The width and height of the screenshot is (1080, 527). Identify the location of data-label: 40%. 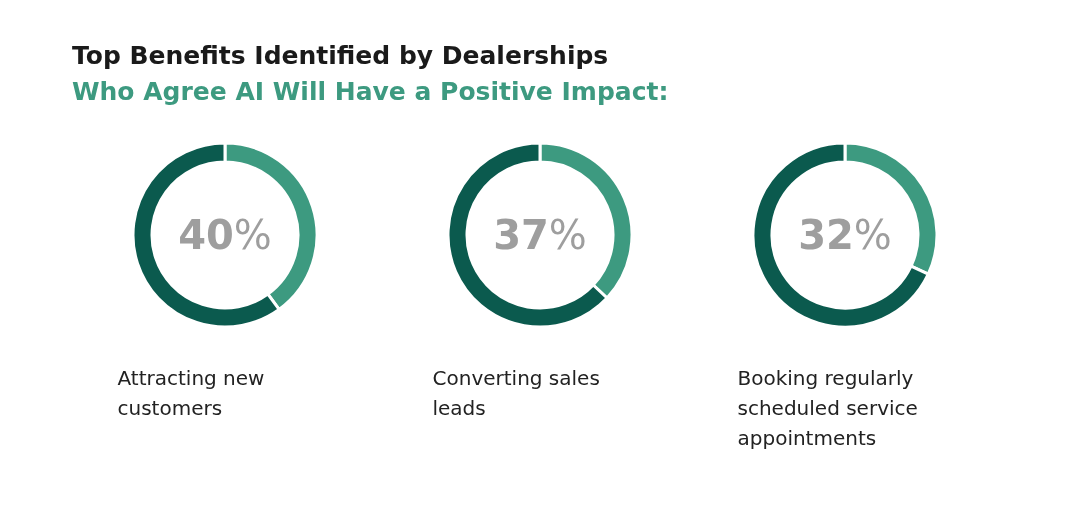
(225, 235).